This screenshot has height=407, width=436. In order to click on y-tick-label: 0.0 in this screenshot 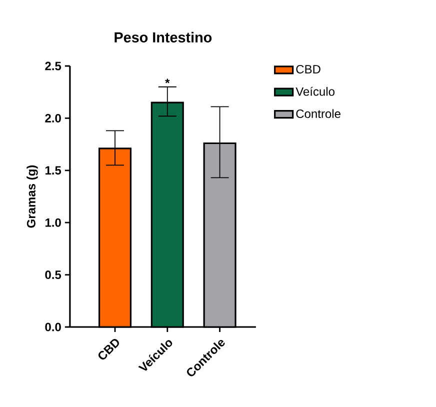, I will do `click(53, 327)`.